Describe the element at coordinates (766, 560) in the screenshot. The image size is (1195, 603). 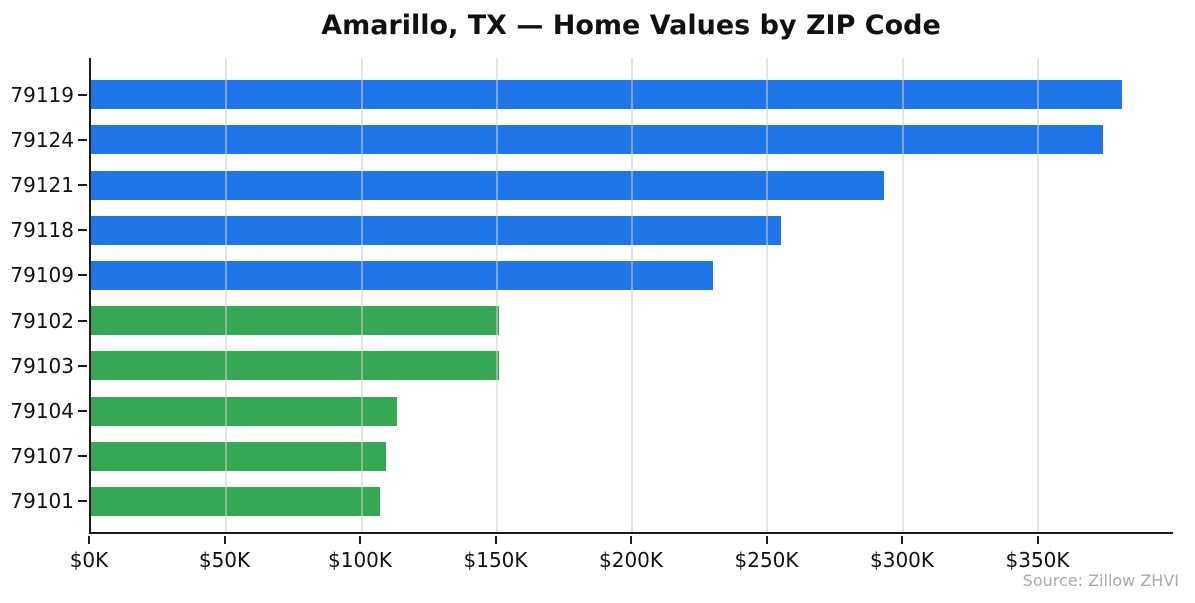
I see `x-tick-label: $250K` at that location.